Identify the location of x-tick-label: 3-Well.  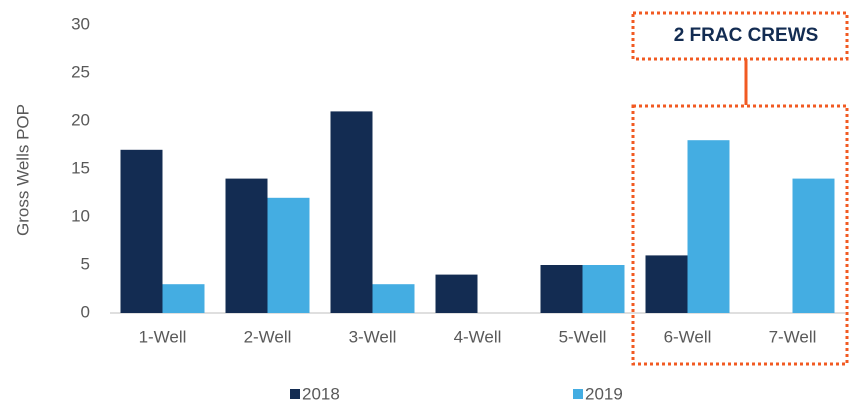
(373, 336).